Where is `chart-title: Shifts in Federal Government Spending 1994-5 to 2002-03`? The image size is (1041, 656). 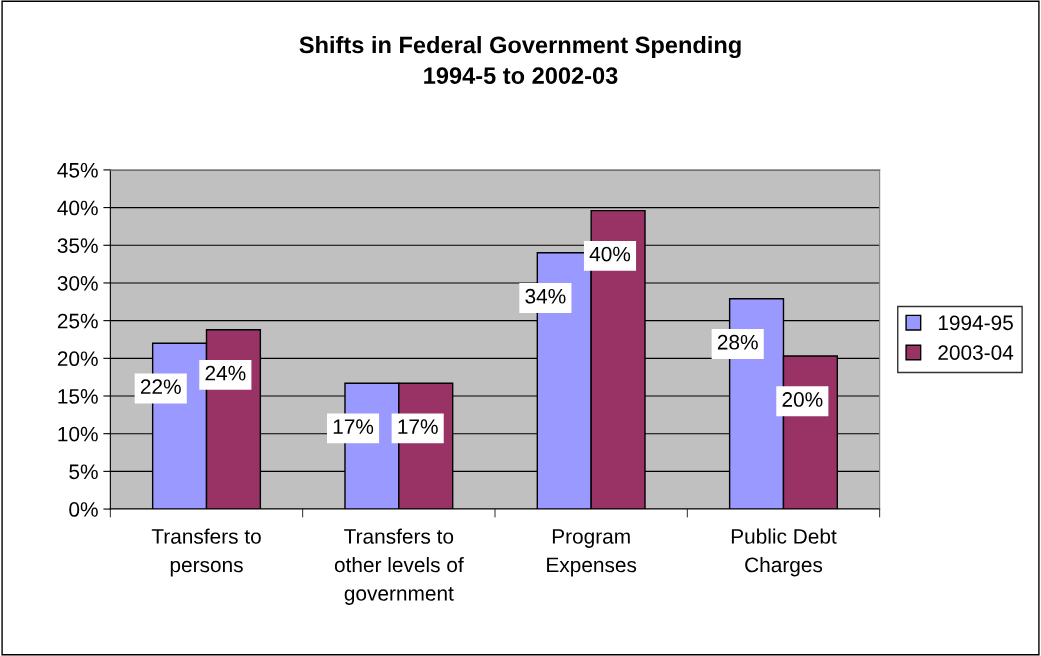 chart-title: Shifts in Federal Government Spending 1994-5 to 2002-03 is located at coordinates (520, 60).